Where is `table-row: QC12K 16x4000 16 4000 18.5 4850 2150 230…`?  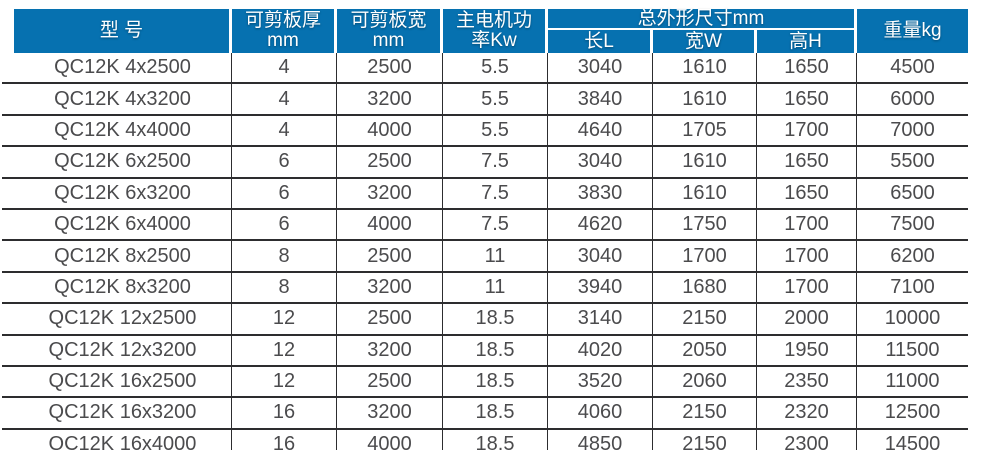
table-row: QC12K 16x4000 16 4000 18.5 4850 2150 230… is located at coordinates (485, 439).